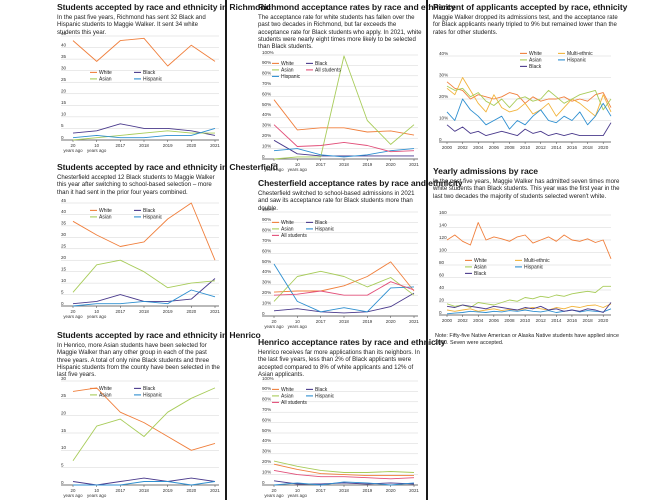 This screenshot has height=500, width=646. What do you see at coordinates (64, 44) in the screenshot?
I see `y-tick-label: 40` at bounding box center [64, 44].